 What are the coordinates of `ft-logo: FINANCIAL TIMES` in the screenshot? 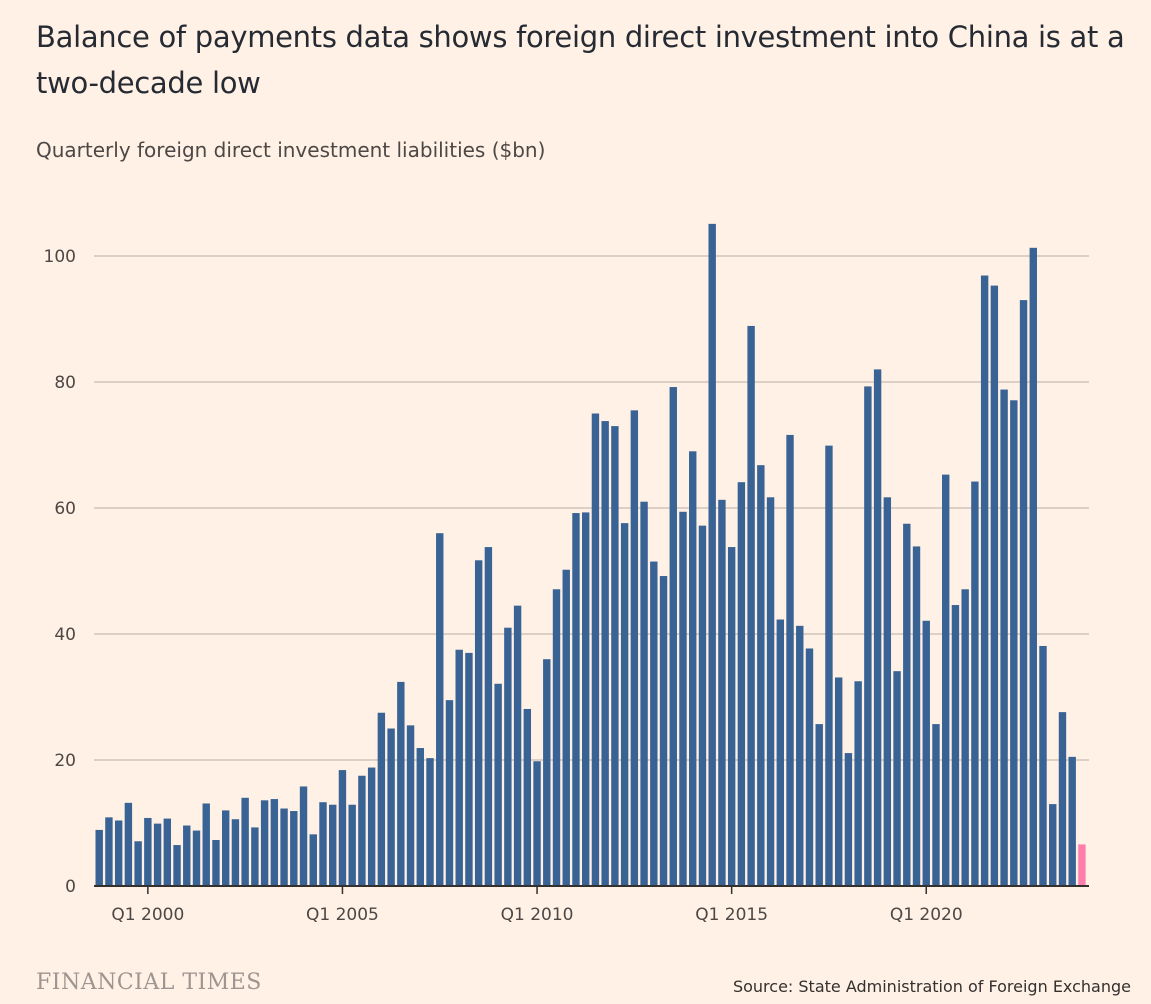 It's located at (149, 982).